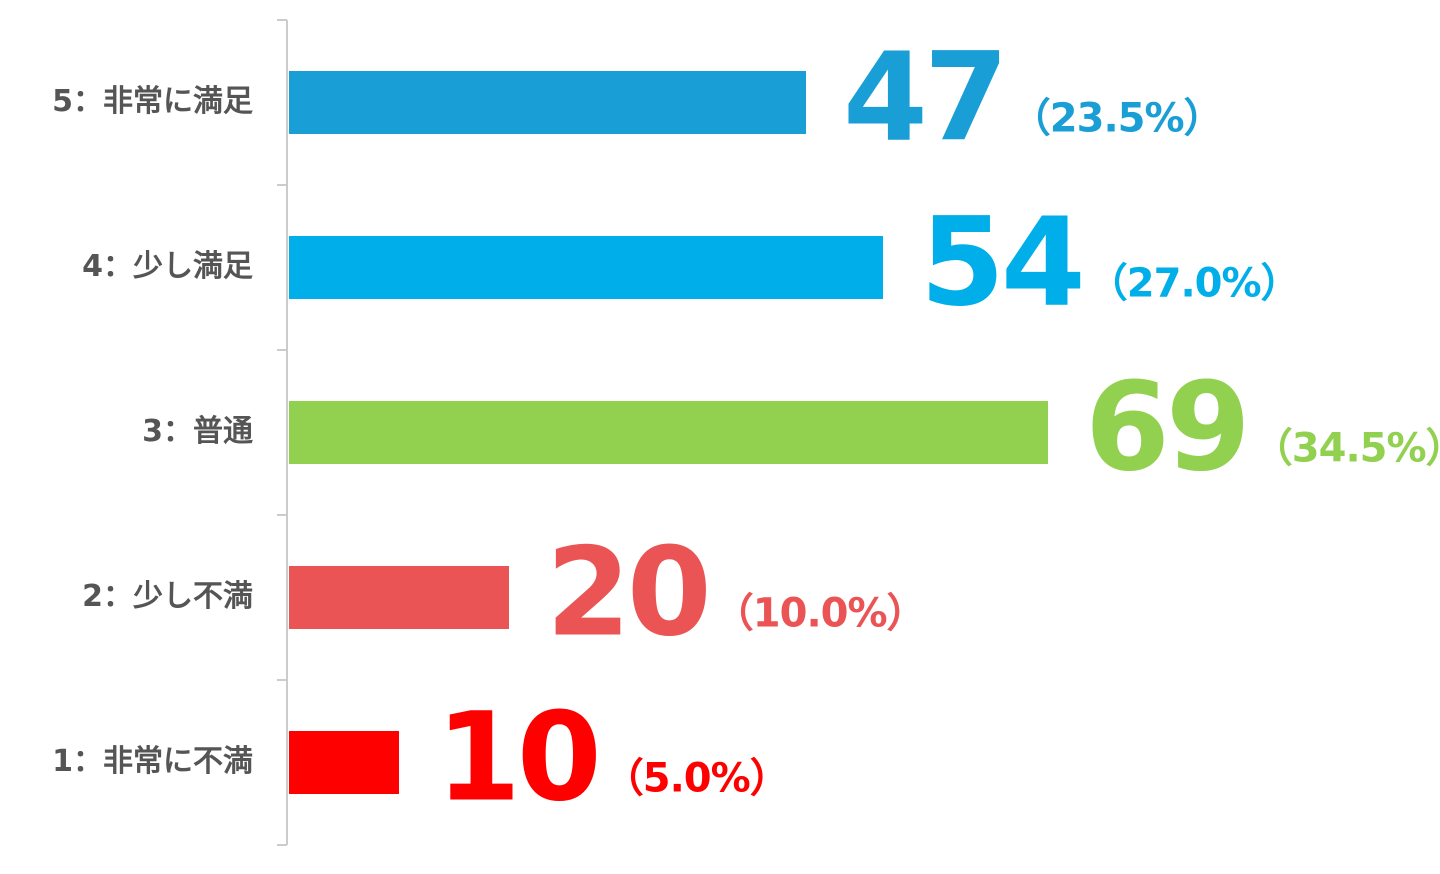 This screenshot has height=874, width=1440. I want to click on value-label: 47, so click(924, 98).